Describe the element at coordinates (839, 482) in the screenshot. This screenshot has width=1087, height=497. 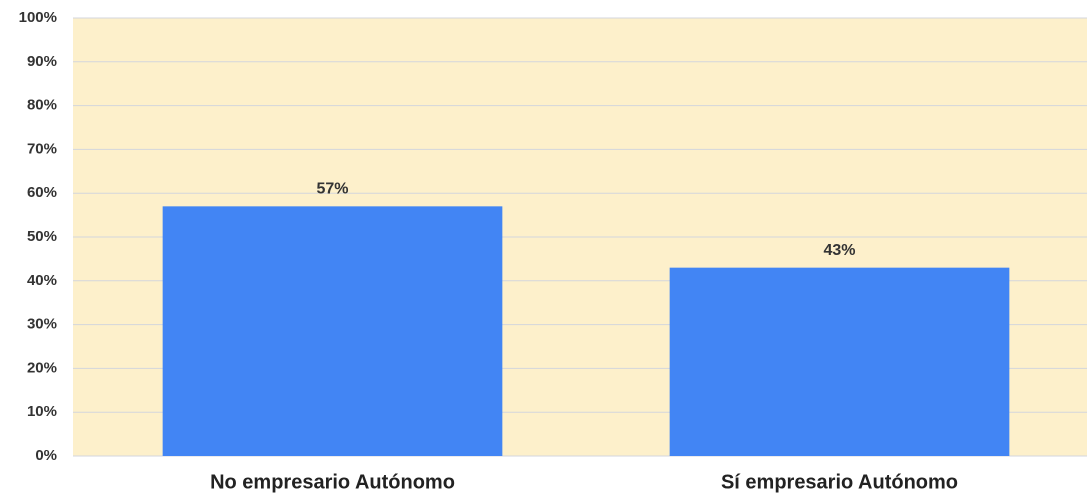
I see `x-tick-label: Sí empresario Autónomo` at that location.